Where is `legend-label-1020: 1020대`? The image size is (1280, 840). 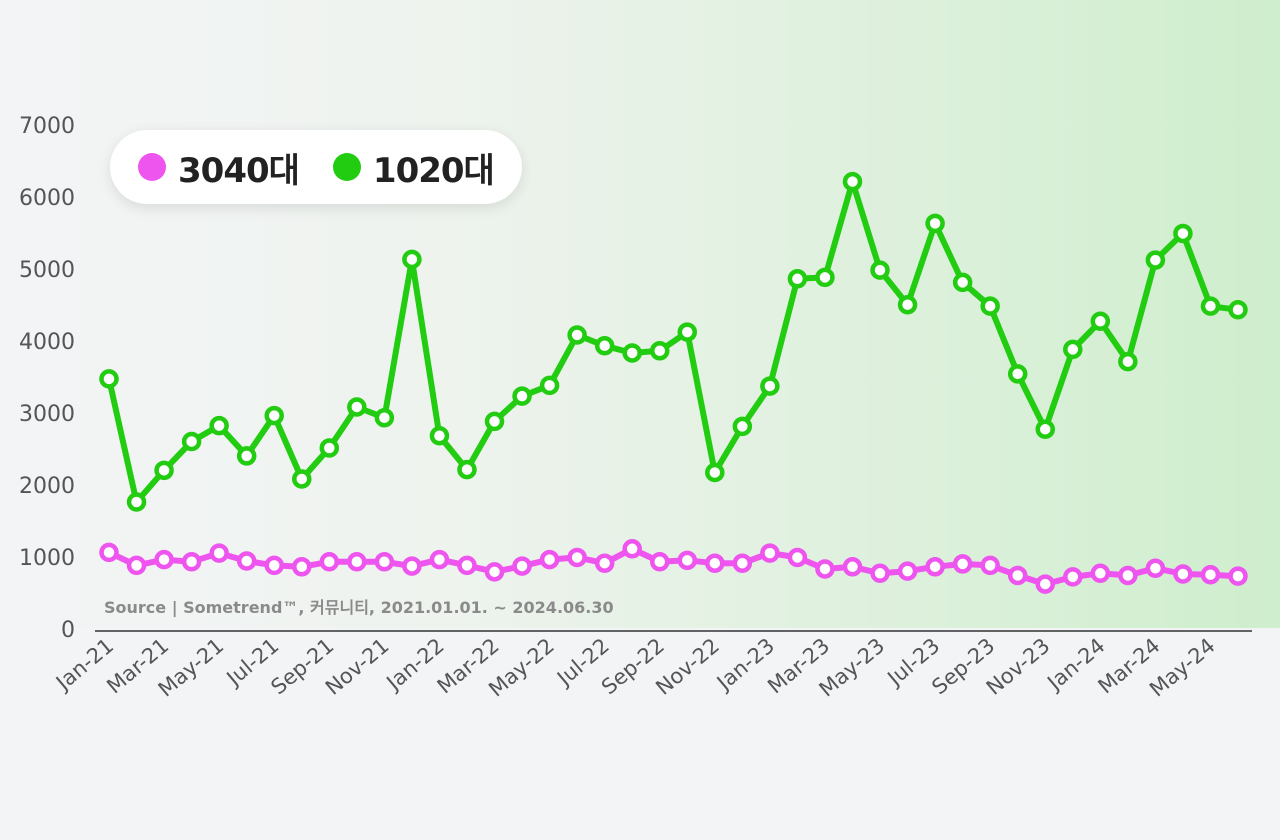 legend-label-1020: 1020대 is located at coordinates (433, 170).